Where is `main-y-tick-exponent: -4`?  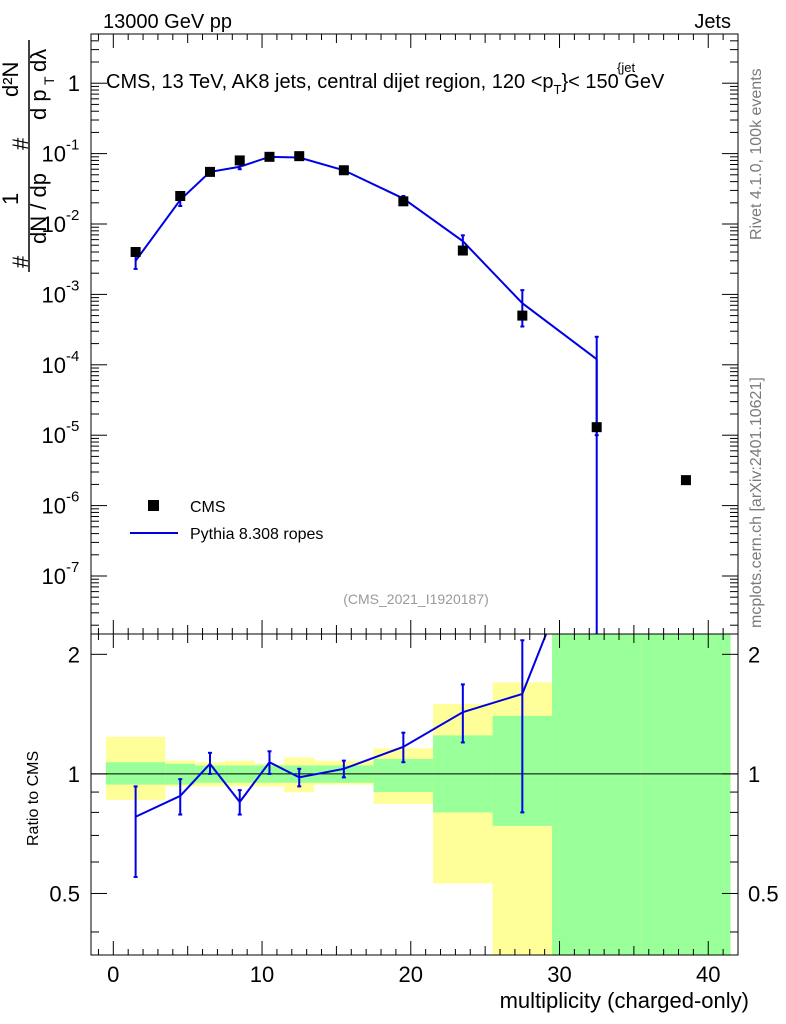 main-y-tick-exponent: -4 is located at coordinates (72, 356).